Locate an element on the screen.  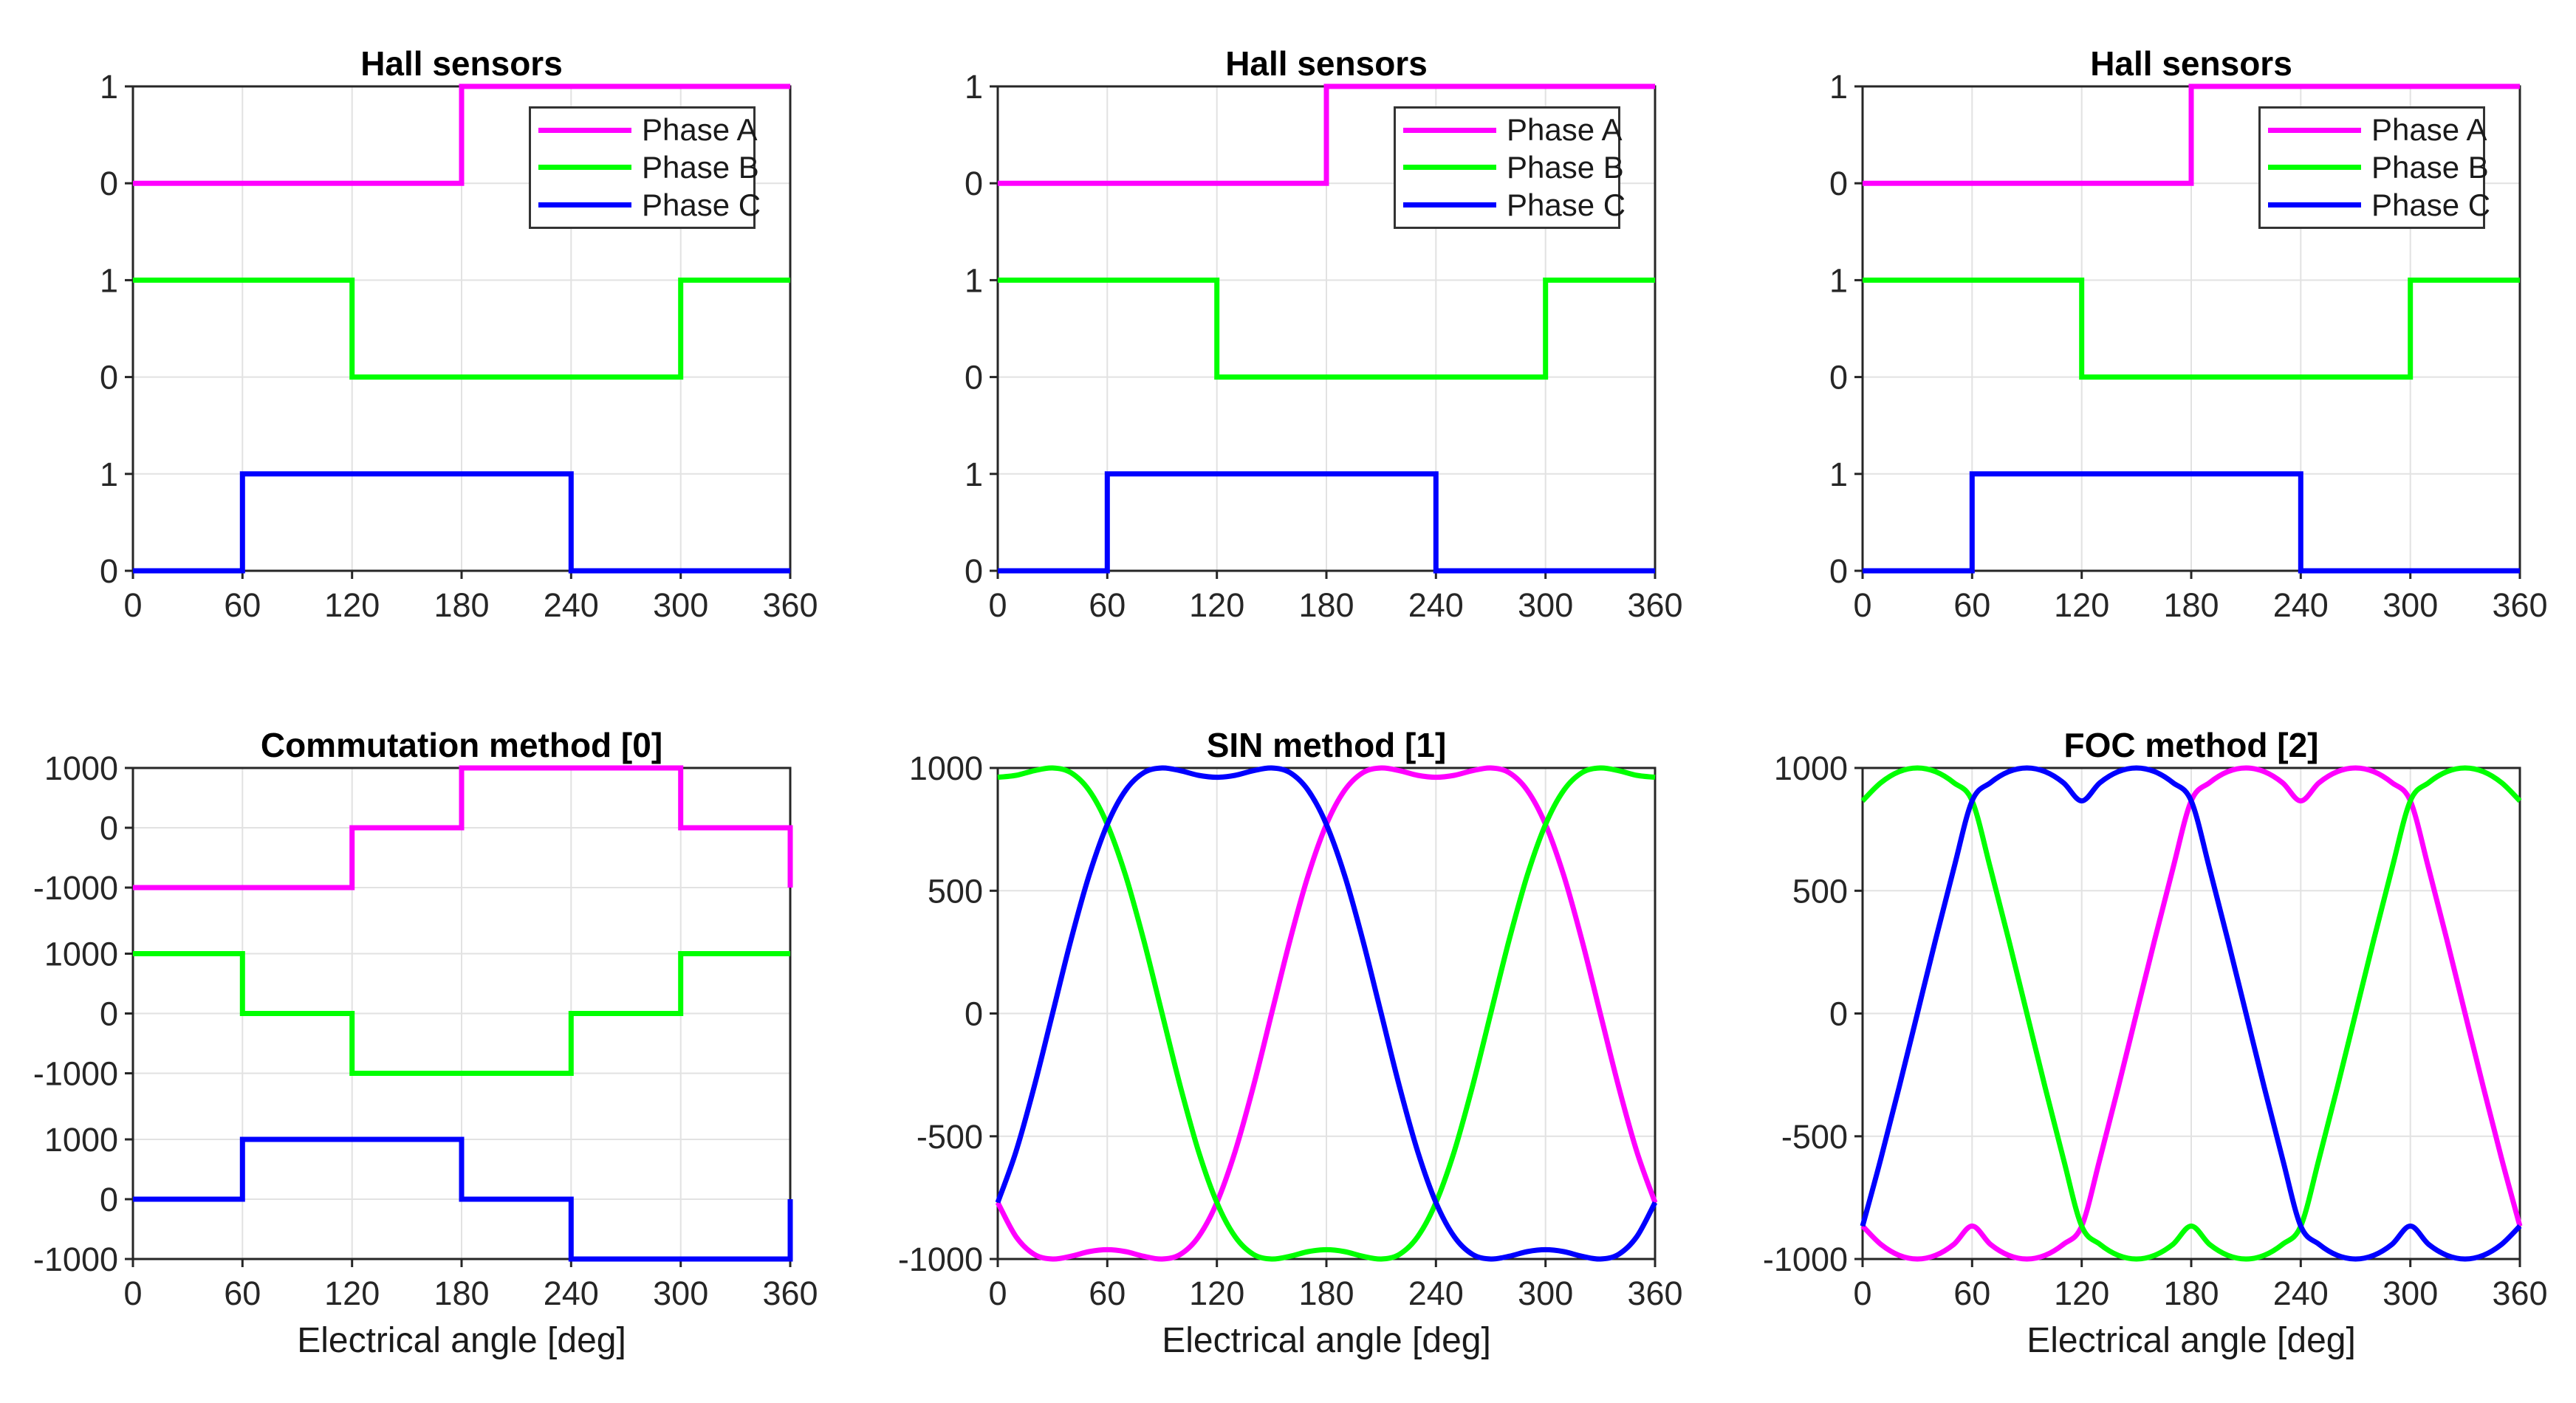
x-axis-label-commutation: Electrical angle [deg] is located at coordinates (461, 1340).